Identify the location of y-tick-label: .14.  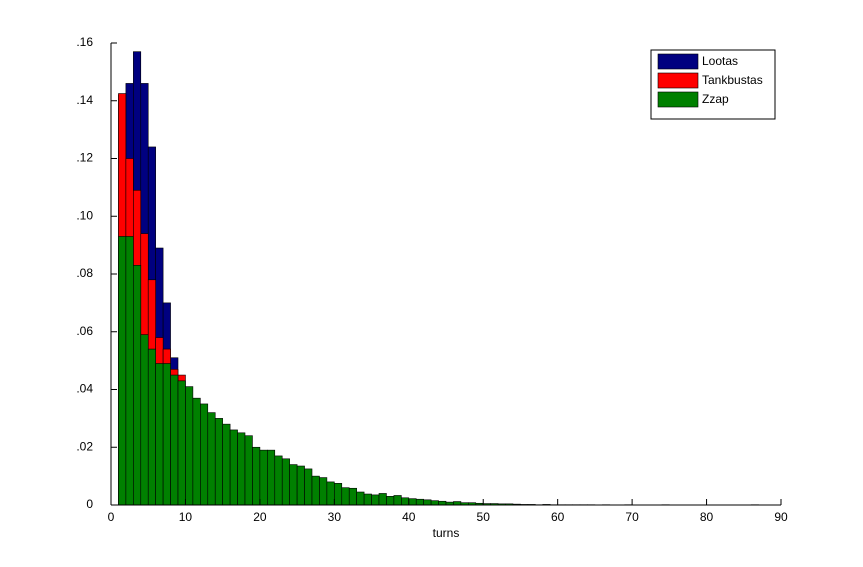
(84, 100).